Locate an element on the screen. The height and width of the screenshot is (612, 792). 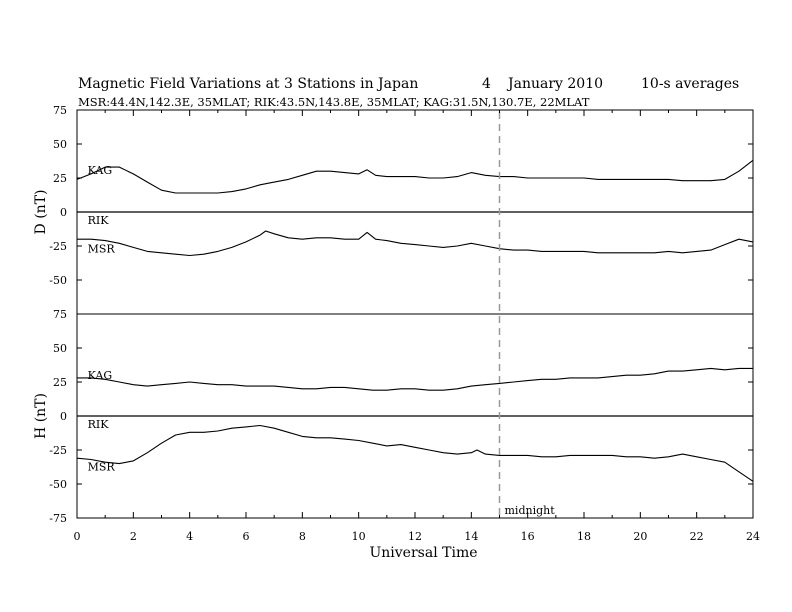
h-ytick-label-2: 25 is located at coordinates (60, 382).